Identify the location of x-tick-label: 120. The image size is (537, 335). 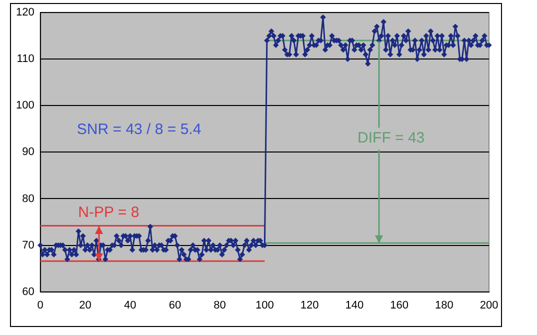
(309, 305).